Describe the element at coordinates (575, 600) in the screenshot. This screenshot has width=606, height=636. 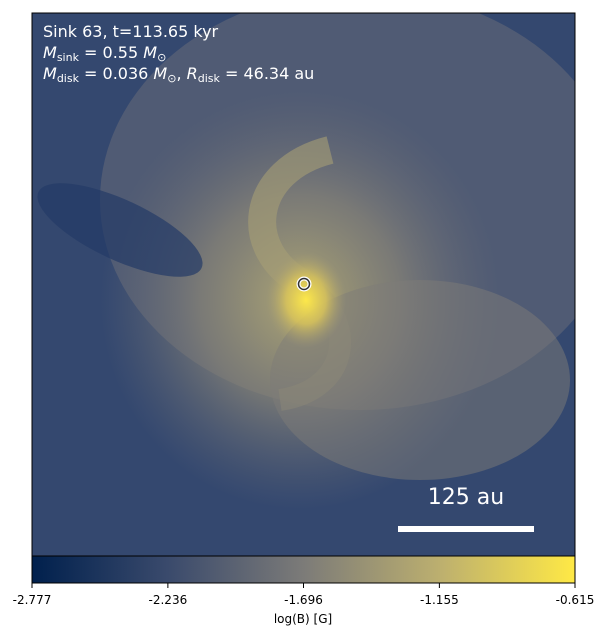
I see `colorbar-tick-label: -0.615` at that location.